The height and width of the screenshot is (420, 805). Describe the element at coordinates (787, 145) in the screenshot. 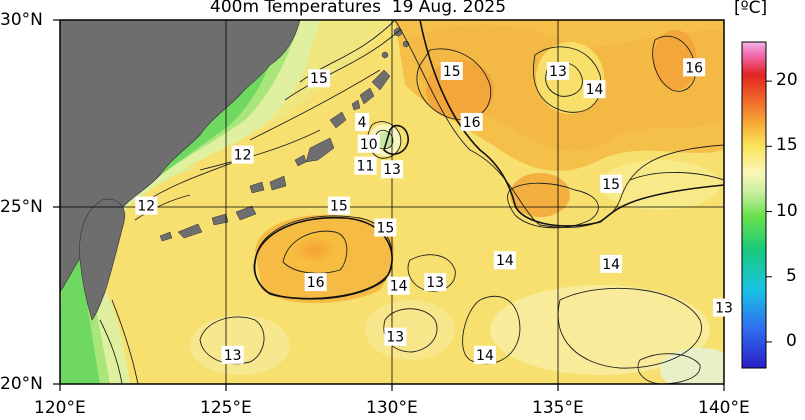

I see `colorbar-tick-label: 15` at that location.